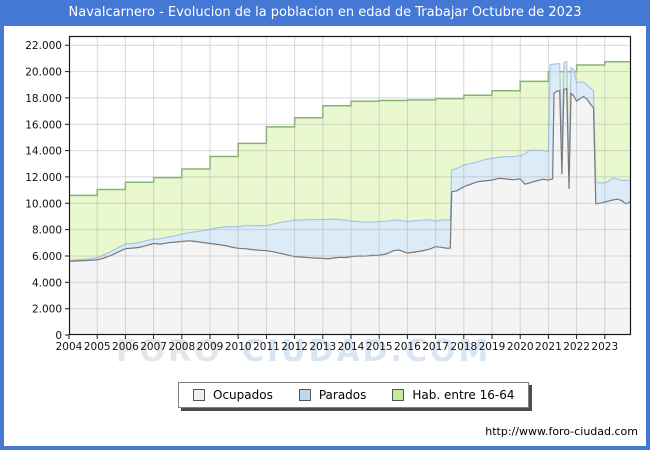  What do you see at coordinates (210, 347) in the screenshot?
I see `svg-text: 2009` at bounding box center [210, 347].